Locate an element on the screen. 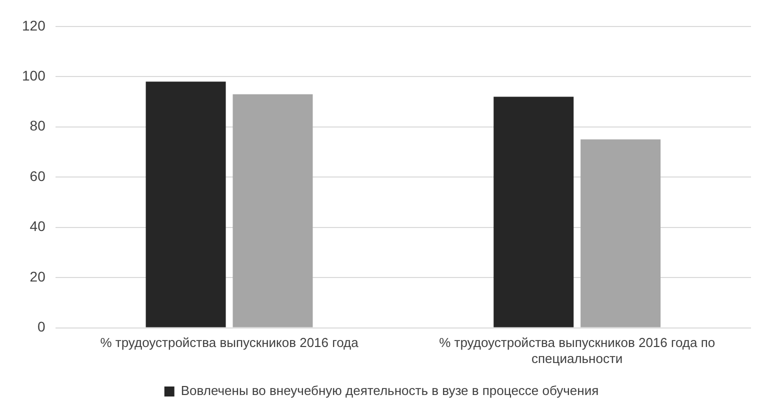  y-tick-label: 80 is located at coordinates (38, 126).